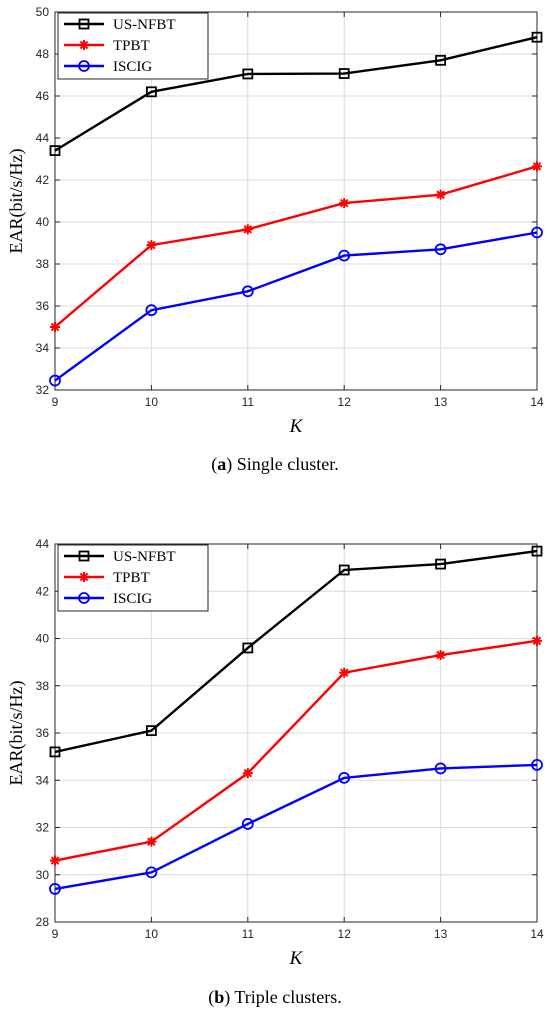 The width and height of the screenshot is (550, 1018). I want to click on chart-b-x-axis-label: K, so click(296, 958).